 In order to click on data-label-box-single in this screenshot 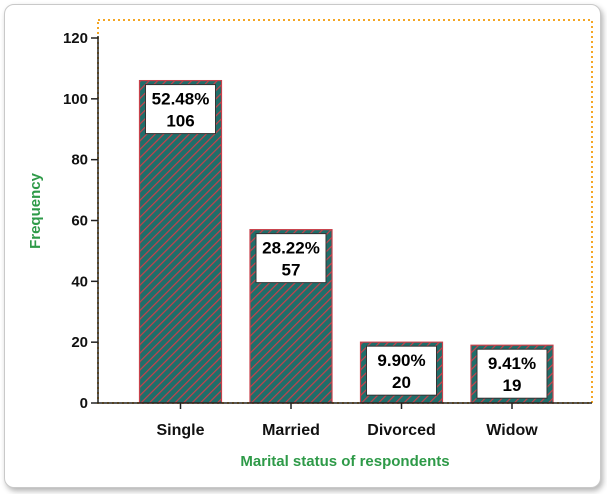, I will do `click(180, 109)`.